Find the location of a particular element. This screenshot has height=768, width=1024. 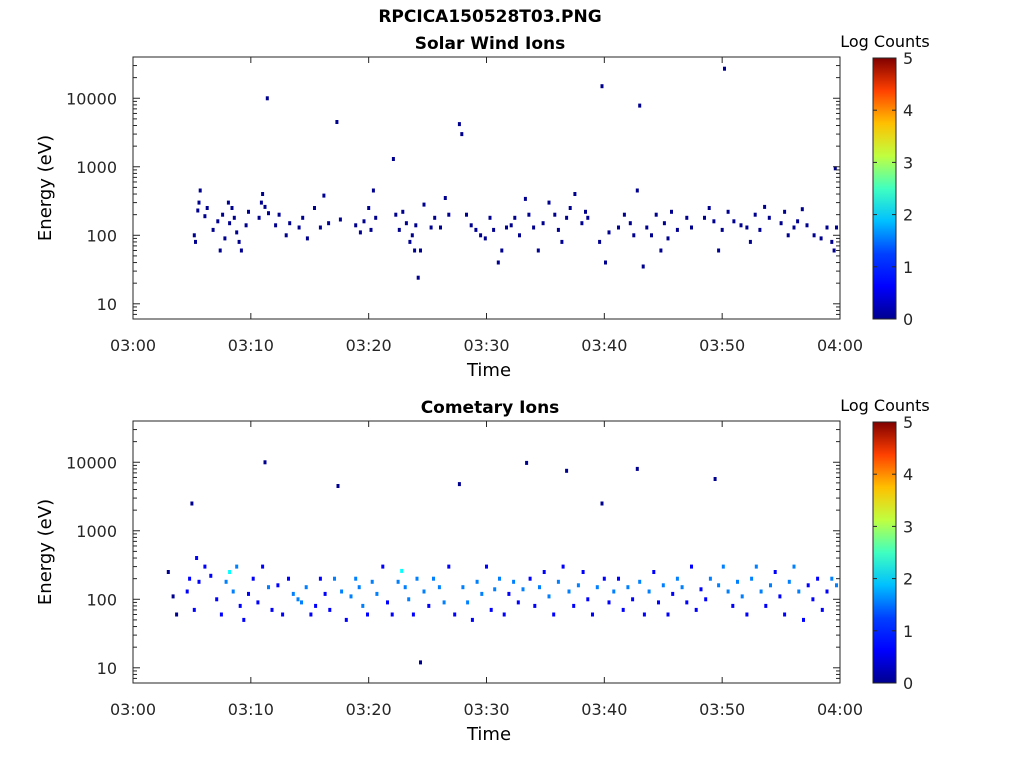

y-tick-label: 10 is located at coordinates (107, 304).